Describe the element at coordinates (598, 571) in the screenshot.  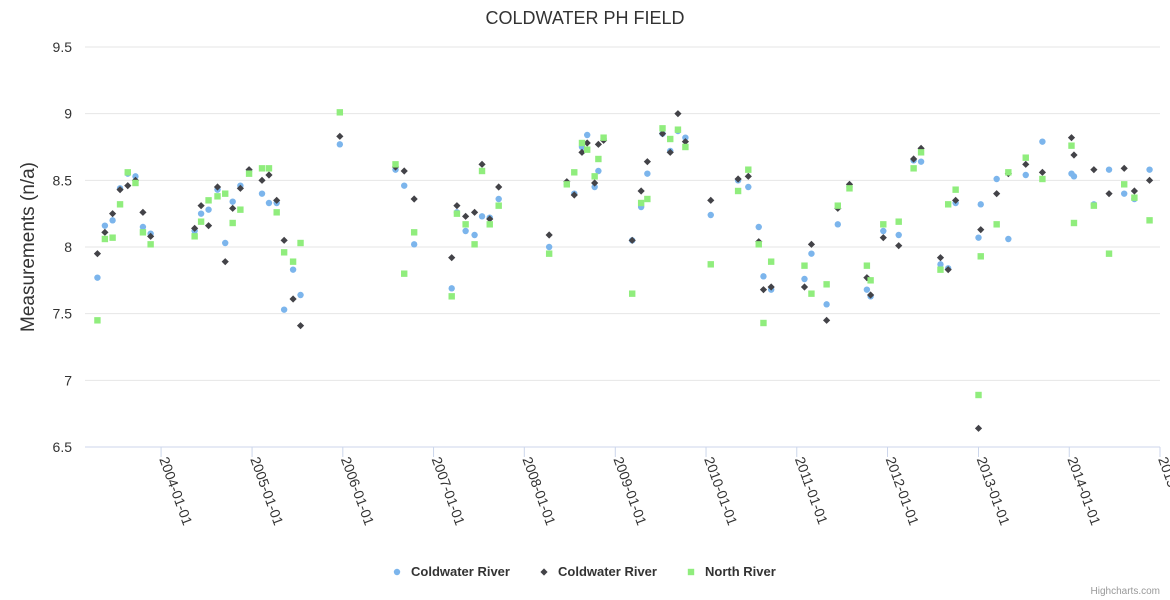
I see `legend-item-diamond: Coldwater River` at that location.